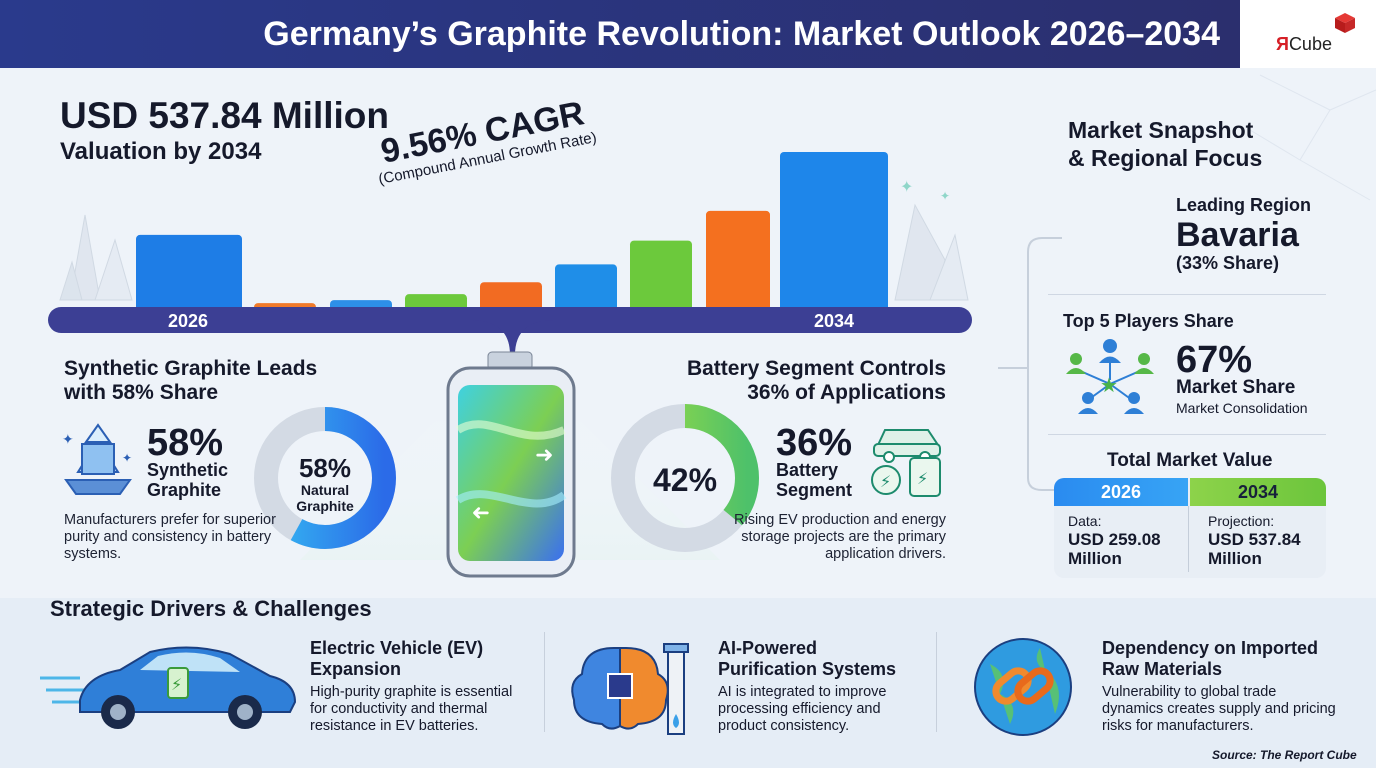 The width and height of the screenshot is (1376, 768). What do you see at coordinates (1242, 408) in the screenshot?
I see `players-sub: Market Consolidation` at bounding box center [1242, 408].